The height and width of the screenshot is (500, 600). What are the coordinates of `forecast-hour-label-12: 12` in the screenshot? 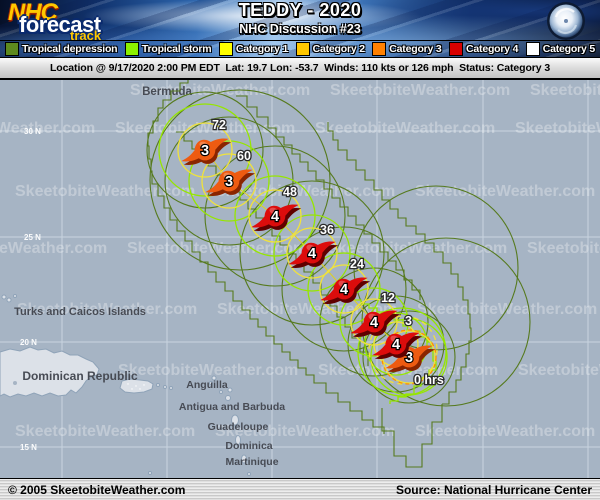 It's located at (388, 298).